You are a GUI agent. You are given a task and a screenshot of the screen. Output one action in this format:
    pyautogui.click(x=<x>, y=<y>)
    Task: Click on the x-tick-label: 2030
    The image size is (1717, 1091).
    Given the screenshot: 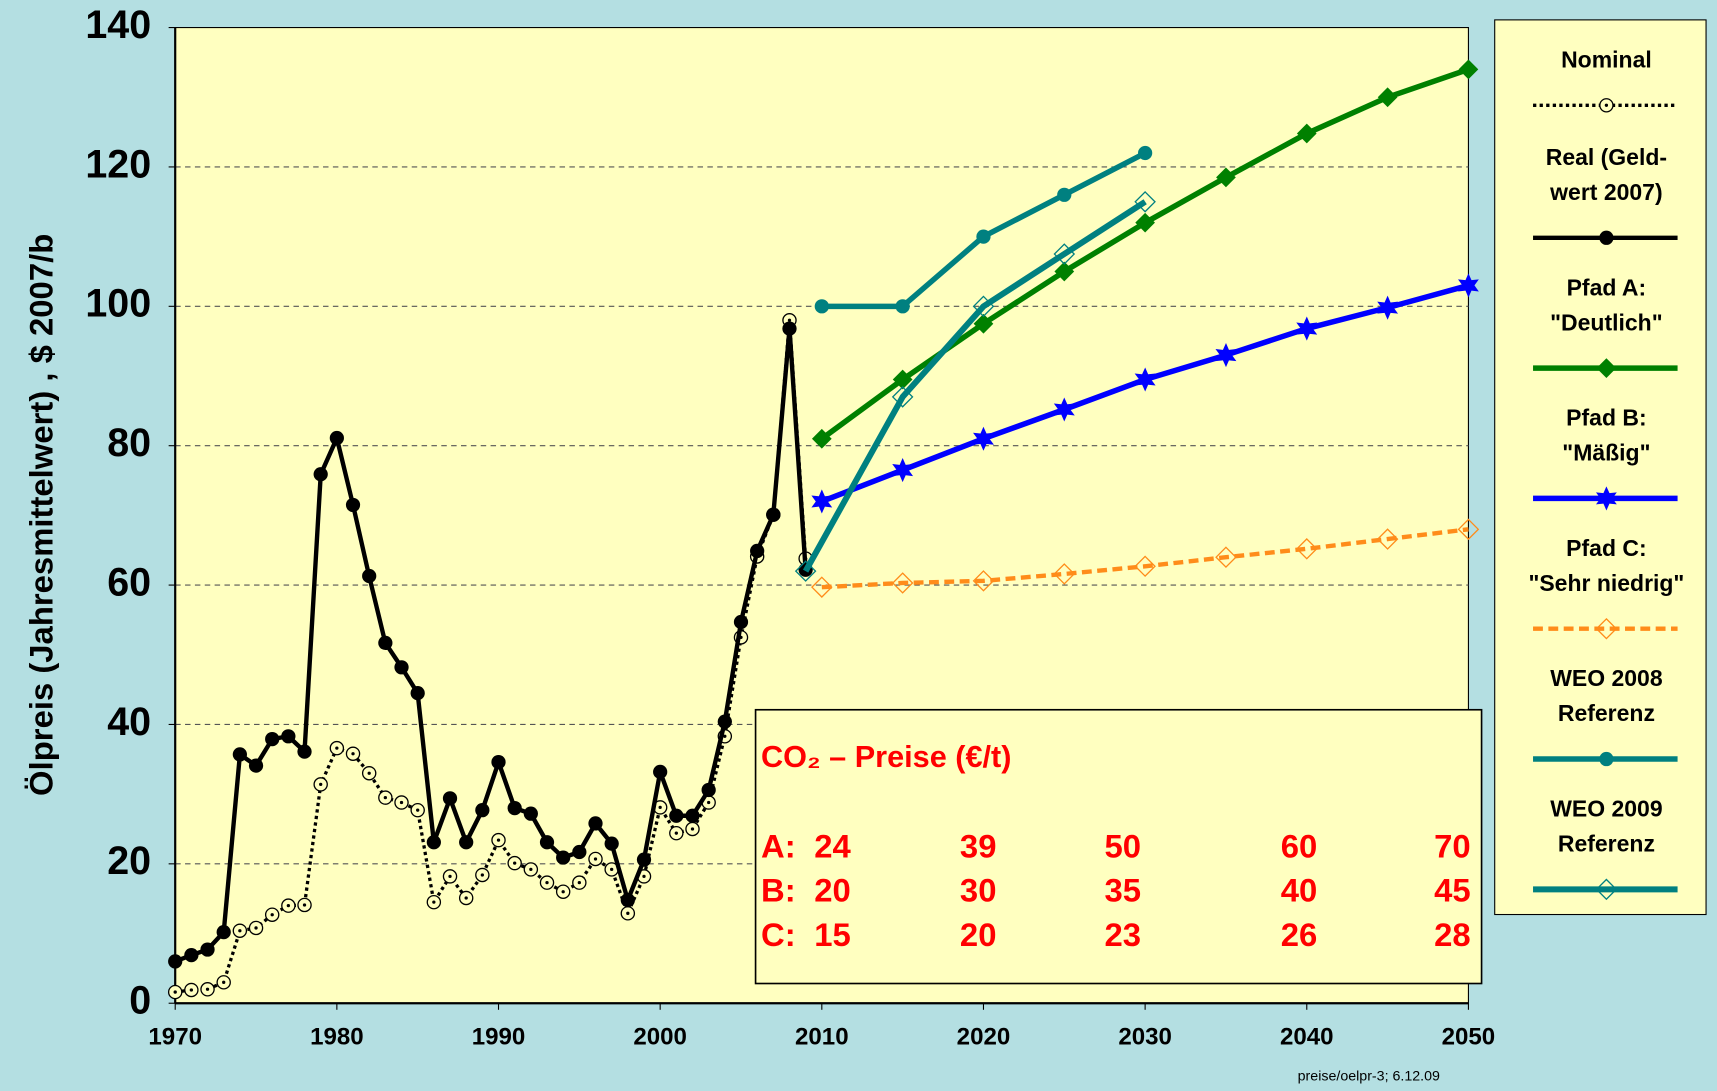 What is the action you would take?
    pyautogui.click(x=1145, y=1037)
    